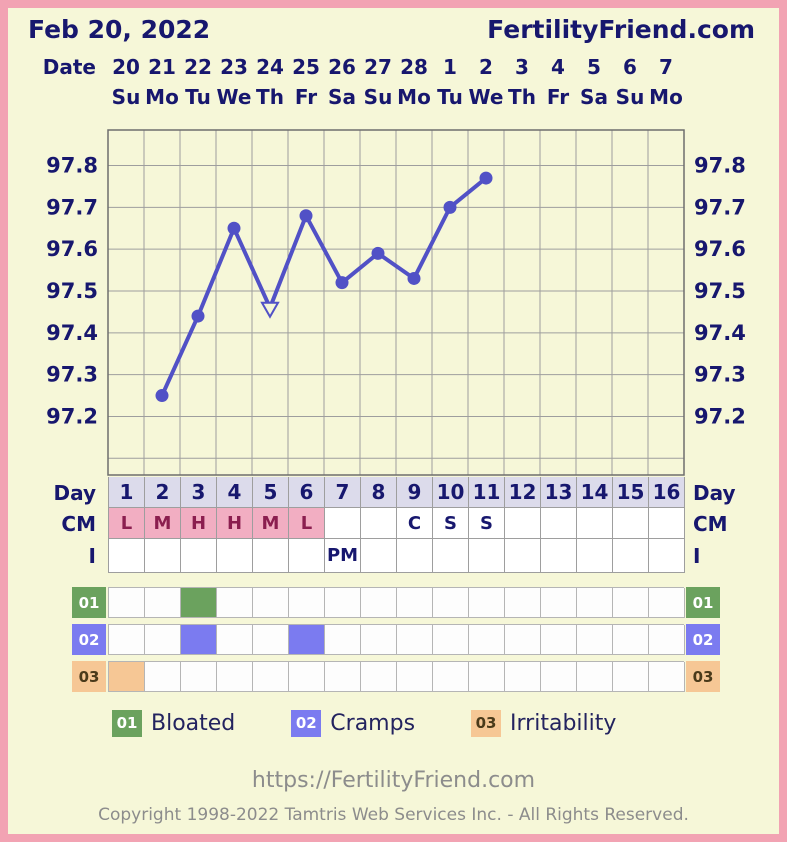  What do you see at coordinates (703, 676) in the screenshot?
I see `symptom-label-03: 03` at bounding box center [703, 676].